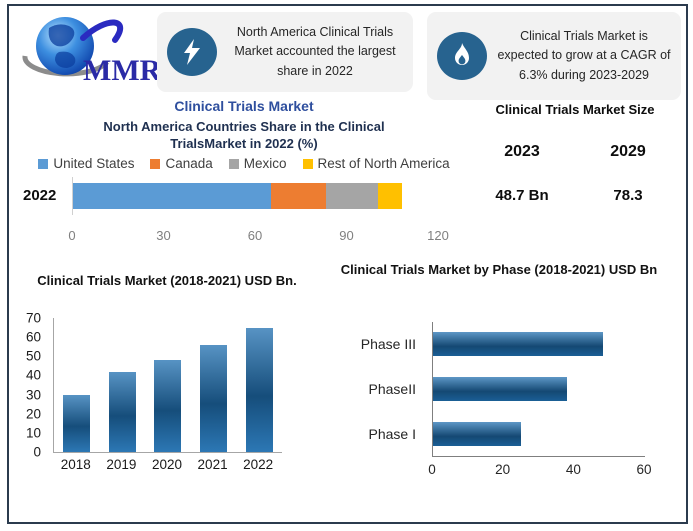 The height and width of the screenshot is (531, 693). Describe the element at coordinates (539, 433) in the screenshot. I see `bar-row-phase-i` at that location.